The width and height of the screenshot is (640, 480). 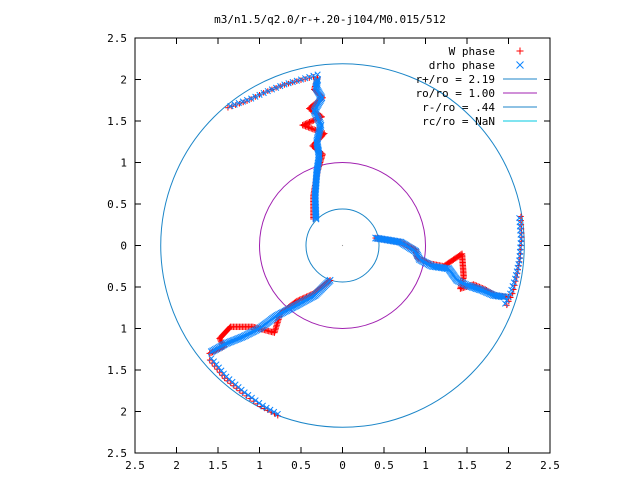 I want to click on legend-label: r+/ro = 2.19, so click(x=455, y=79).